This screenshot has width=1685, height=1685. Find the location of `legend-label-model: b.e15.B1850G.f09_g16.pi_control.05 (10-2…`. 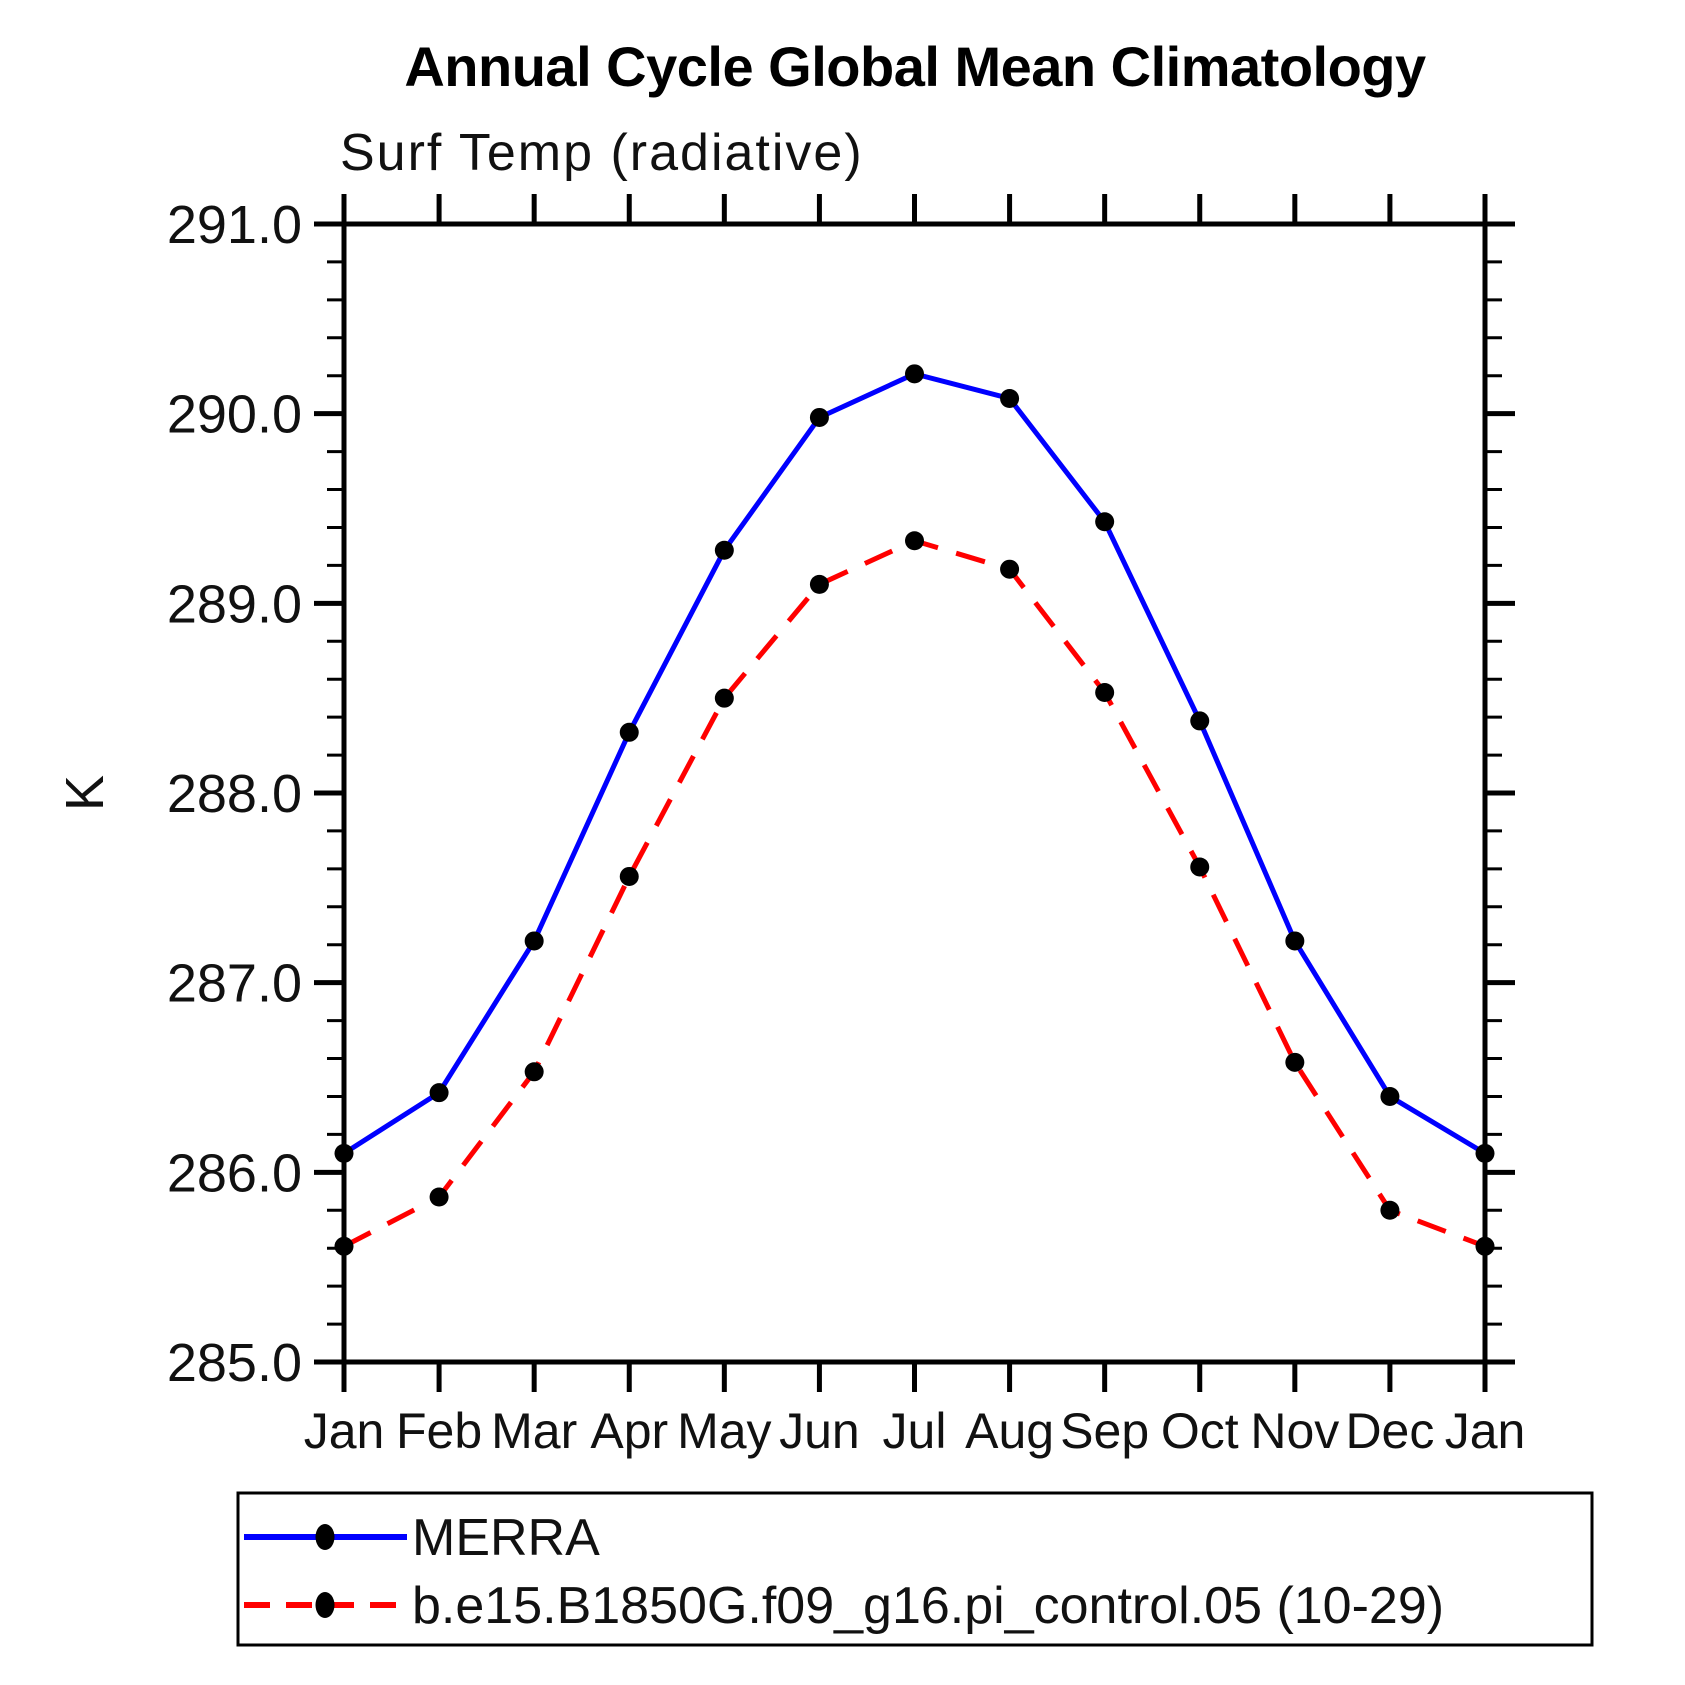

legend-label-model: b.e15.B1850G.f09_g16.pi_control.05 (10-2… is located at coordinates (928, 1606).